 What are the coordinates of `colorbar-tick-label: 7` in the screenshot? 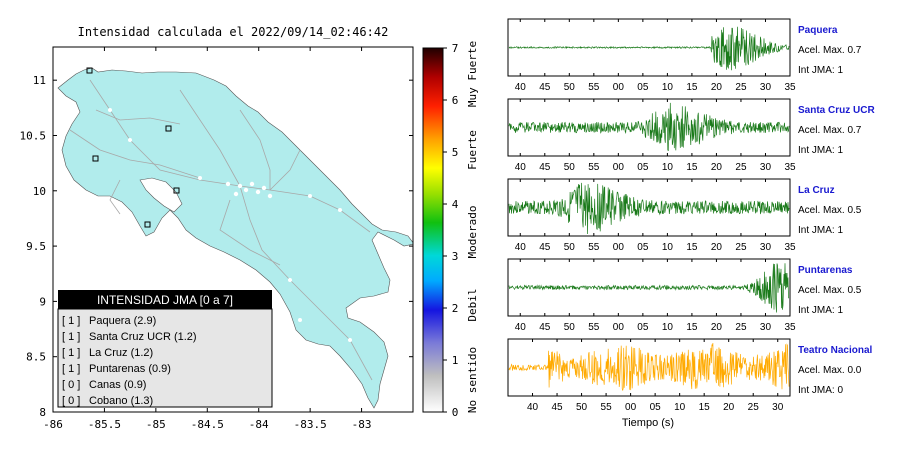 It's located at (455, 48).